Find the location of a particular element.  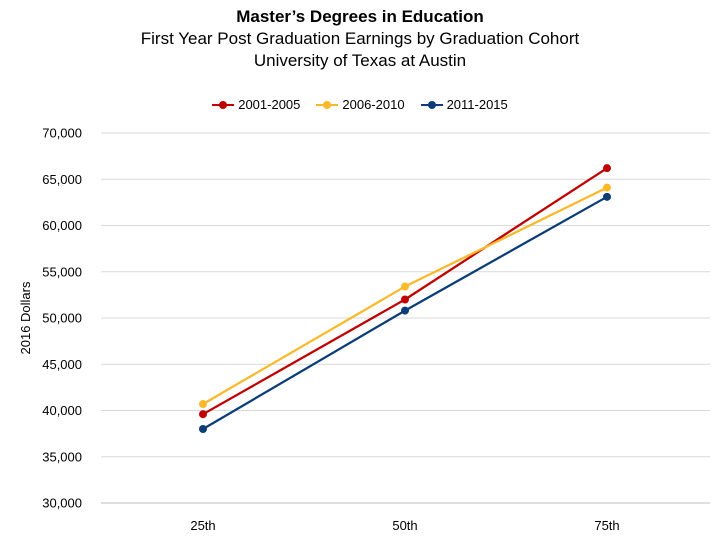

y-tick-label: 45,000 is located at coordinates (62, 364).